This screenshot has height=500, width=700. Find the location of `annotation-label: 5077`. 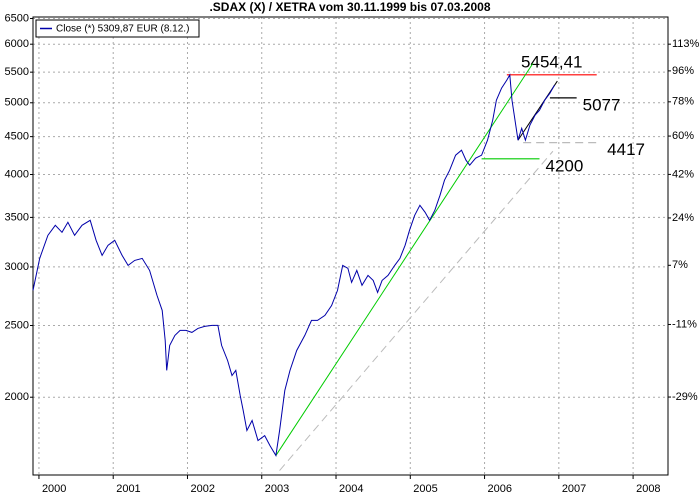

annotation-label: 5077 is located at coordinates (602, 104).